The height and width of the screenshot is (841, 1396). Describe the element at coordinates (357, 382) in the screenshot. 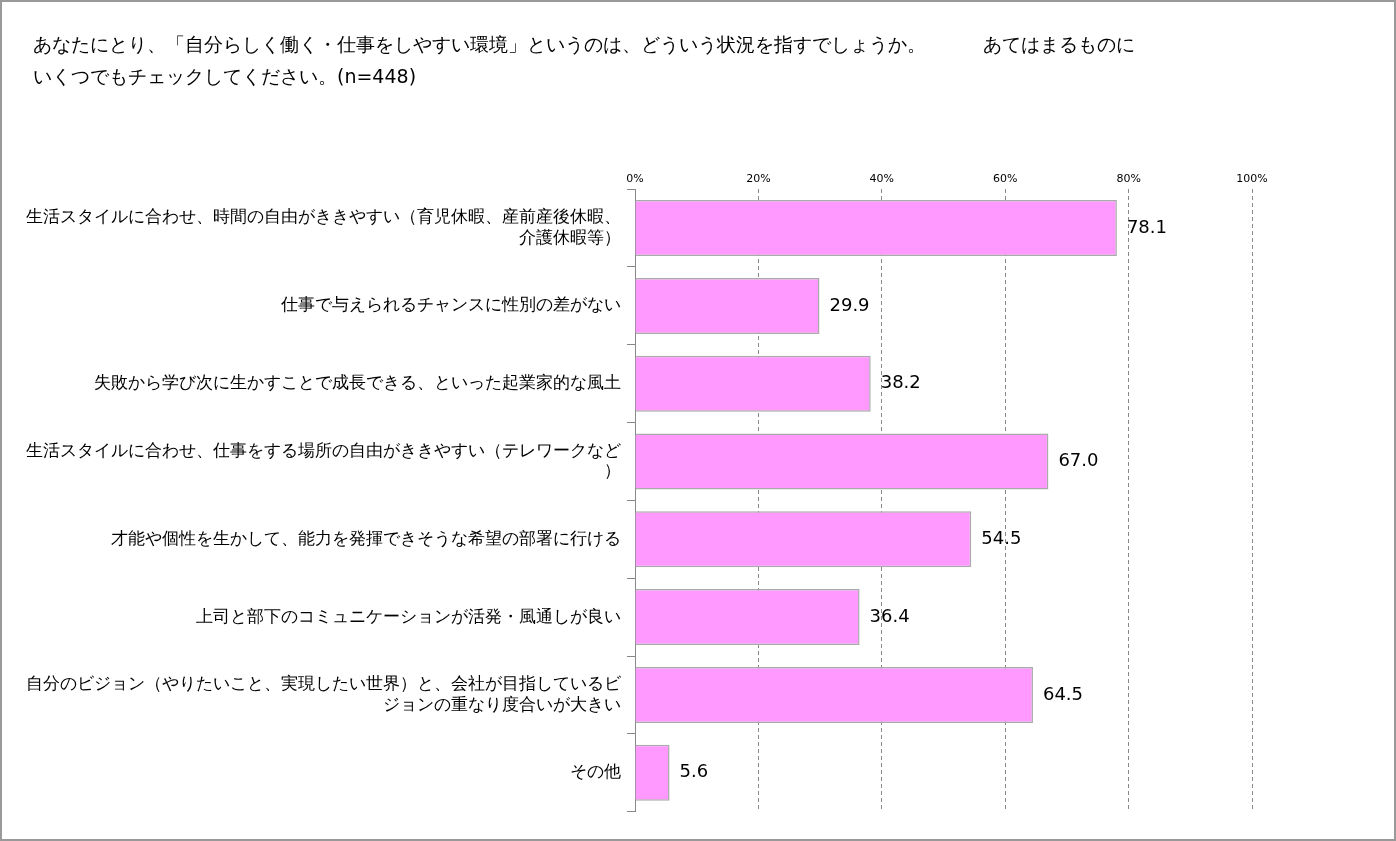

I see `y-tick-label: 失敗から学び次に生かすことで成長できる、といった起業家的な風土` at that location.